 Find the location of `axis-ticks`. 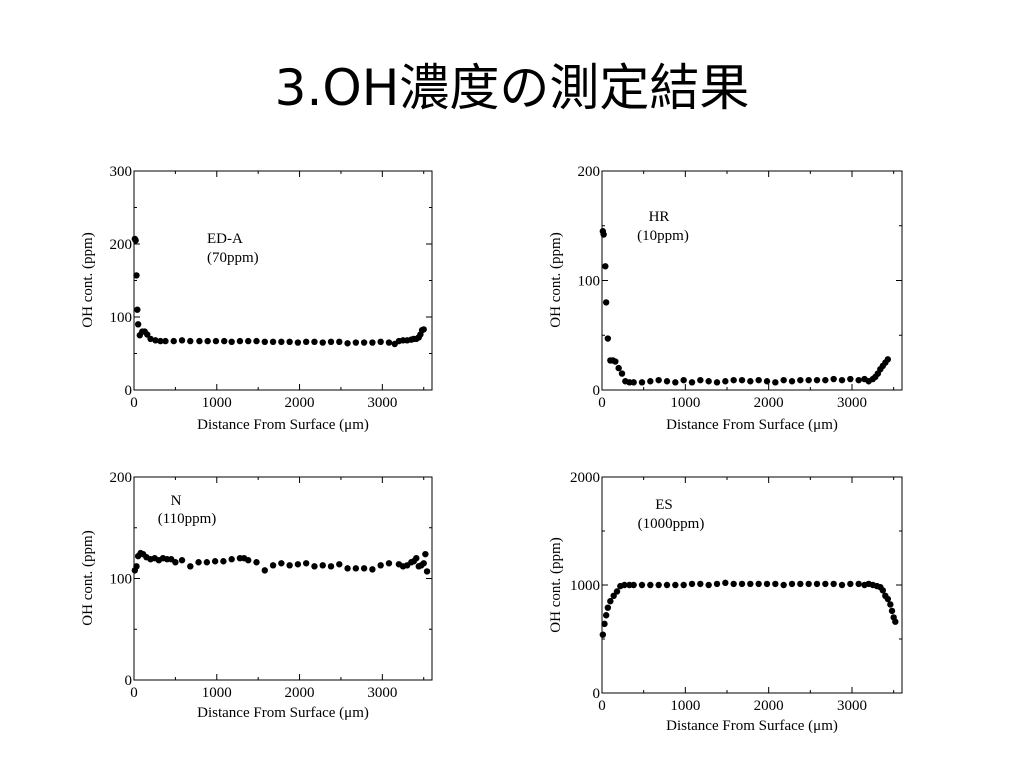

axis-ticks is located at coordinates (282, 280).